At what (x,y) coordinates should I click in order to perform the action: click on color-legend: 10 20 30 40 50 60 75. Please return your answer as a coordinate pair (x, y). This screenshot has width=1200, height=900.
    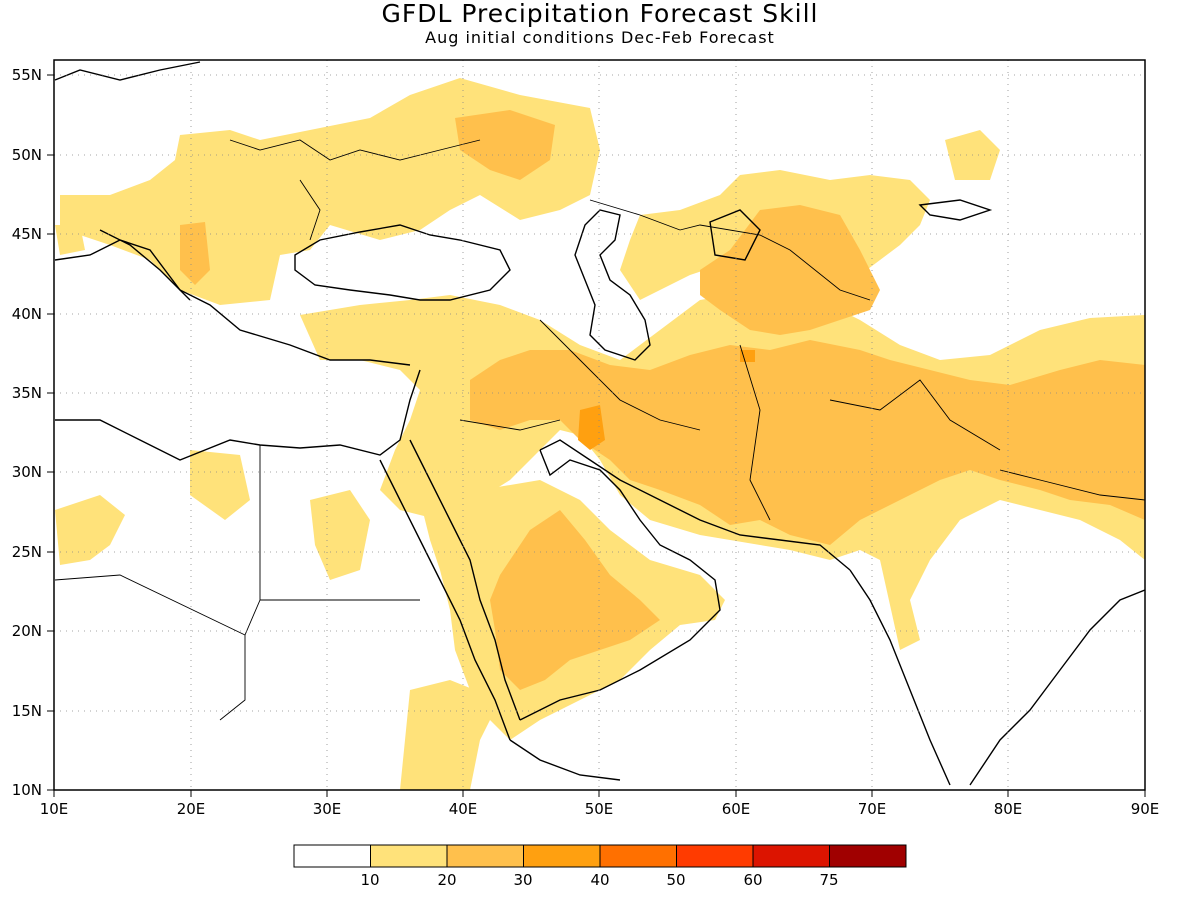
    Looking at the image, I should click on (600, 866).